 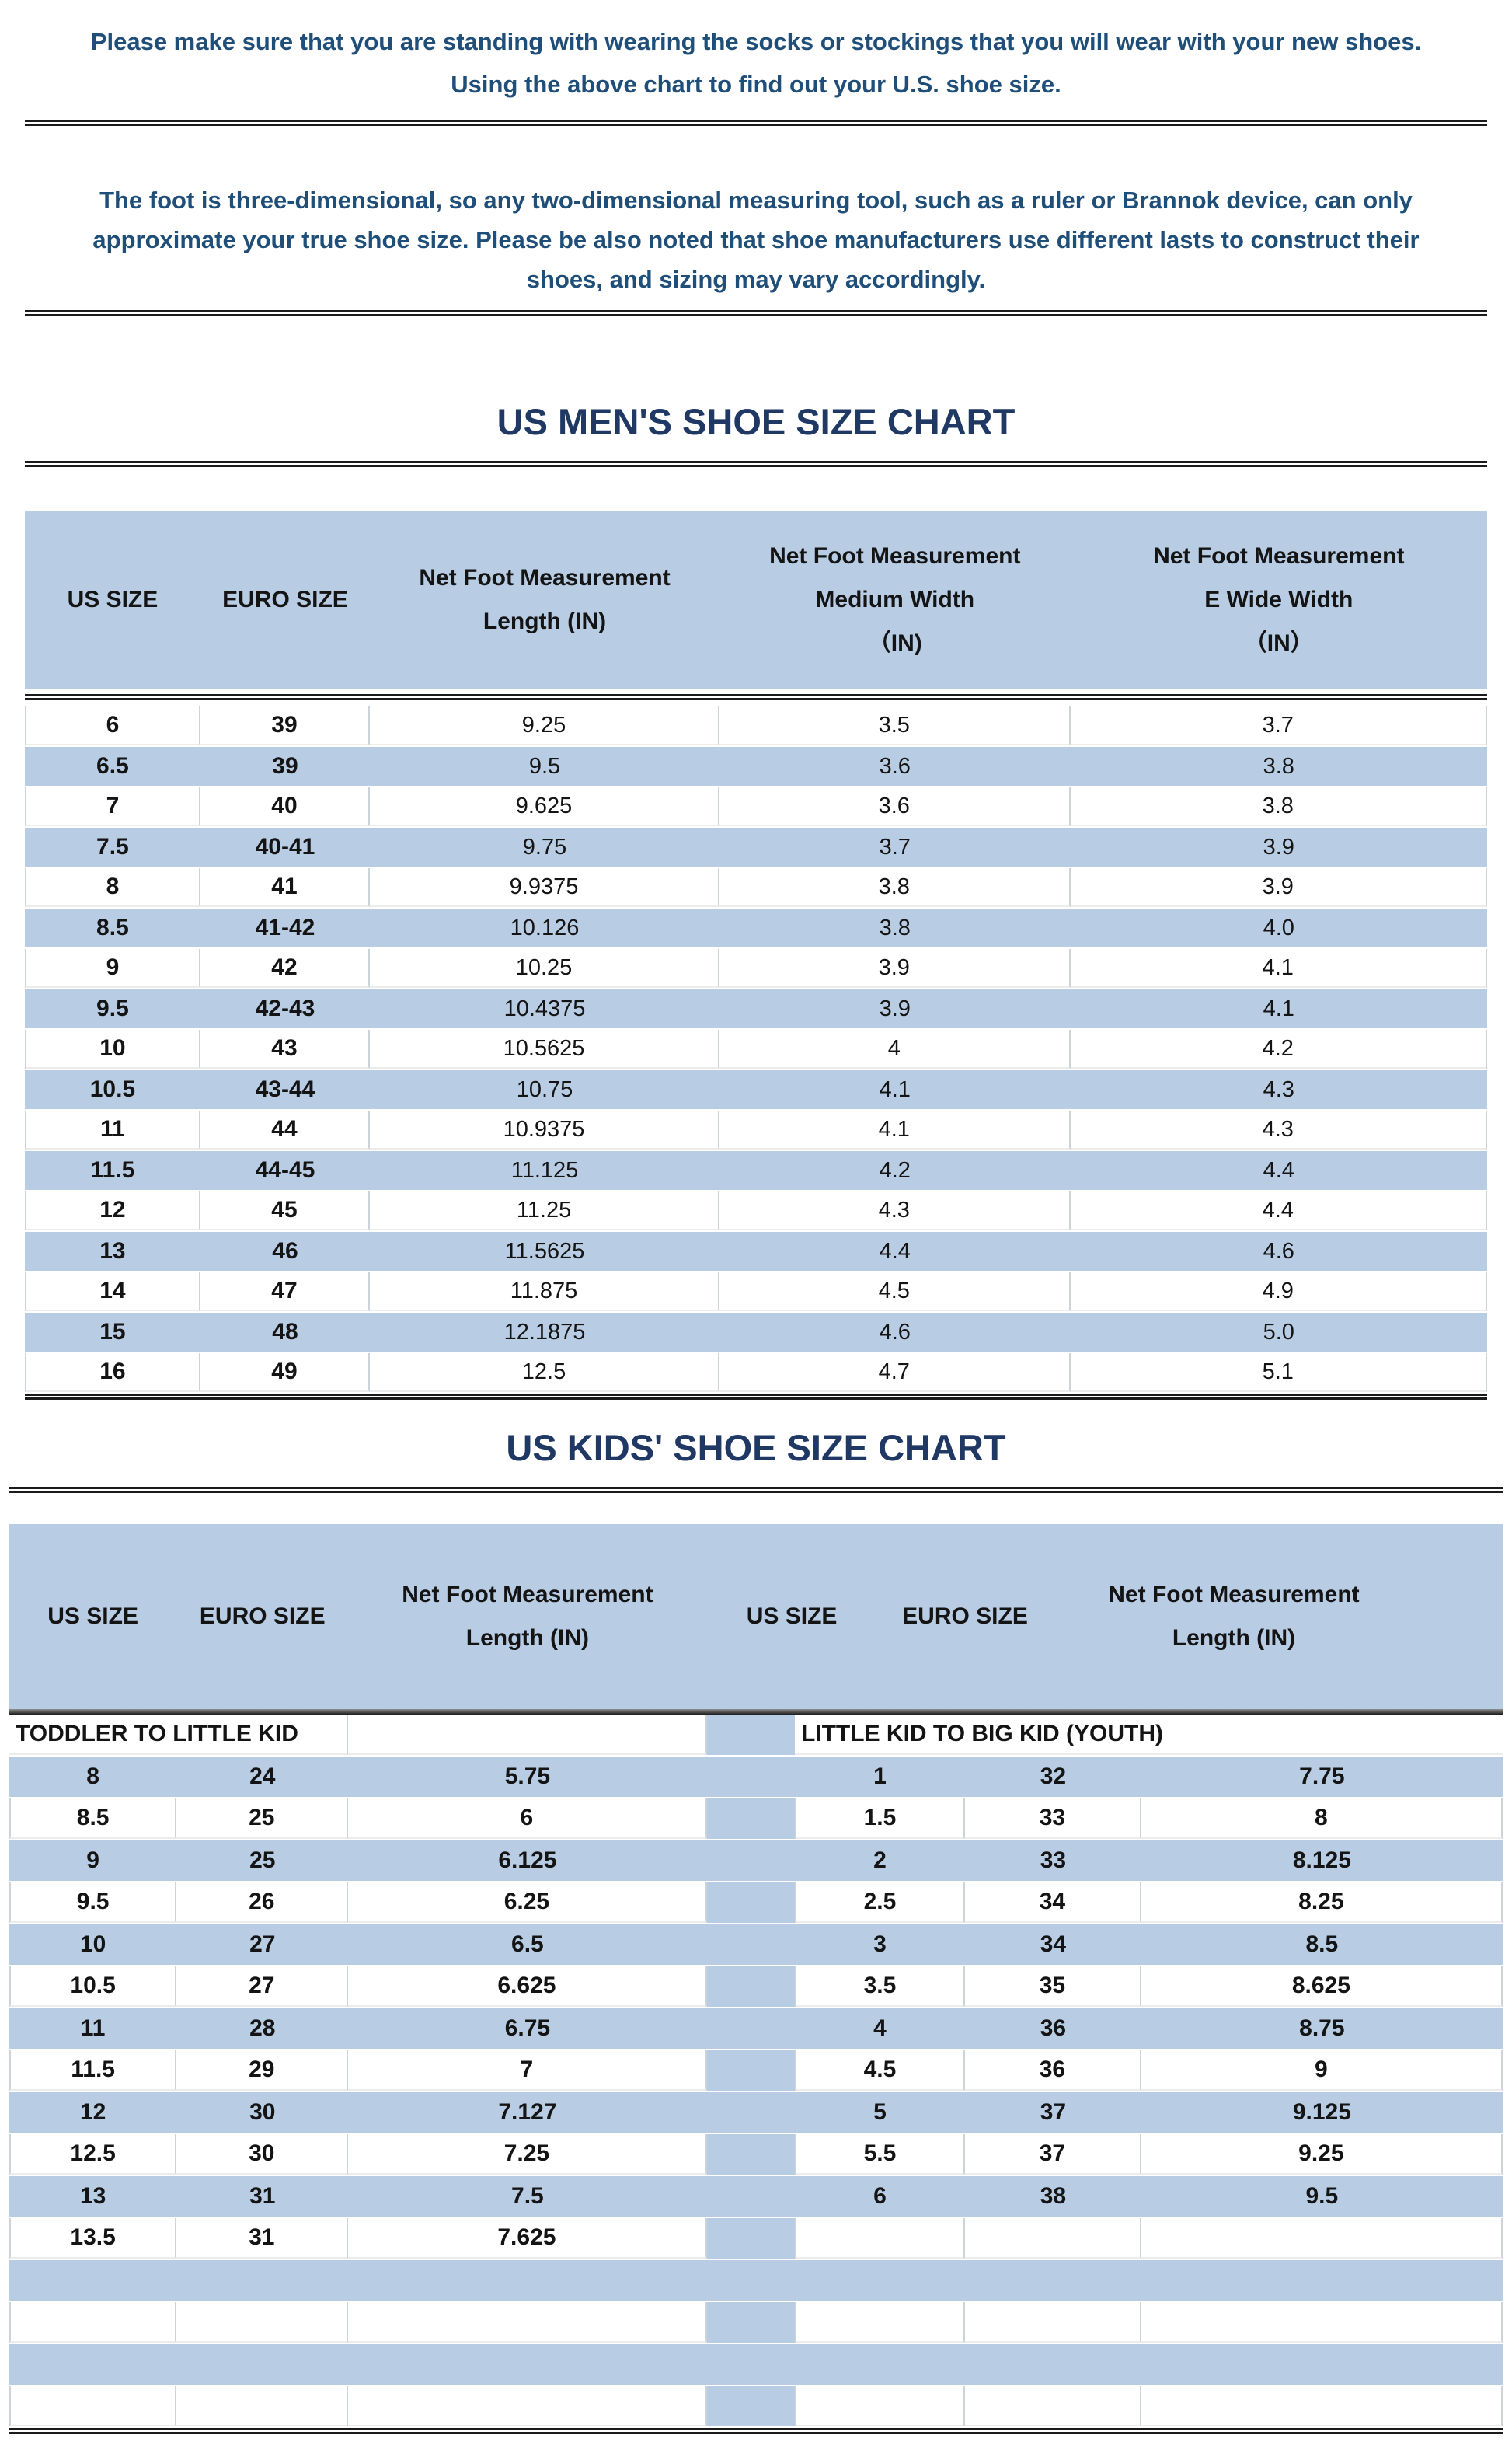 I want to click on youth-section-label: LITTLE KID TO BIG KID (YOUTH), so click(x=1148, y=1735).